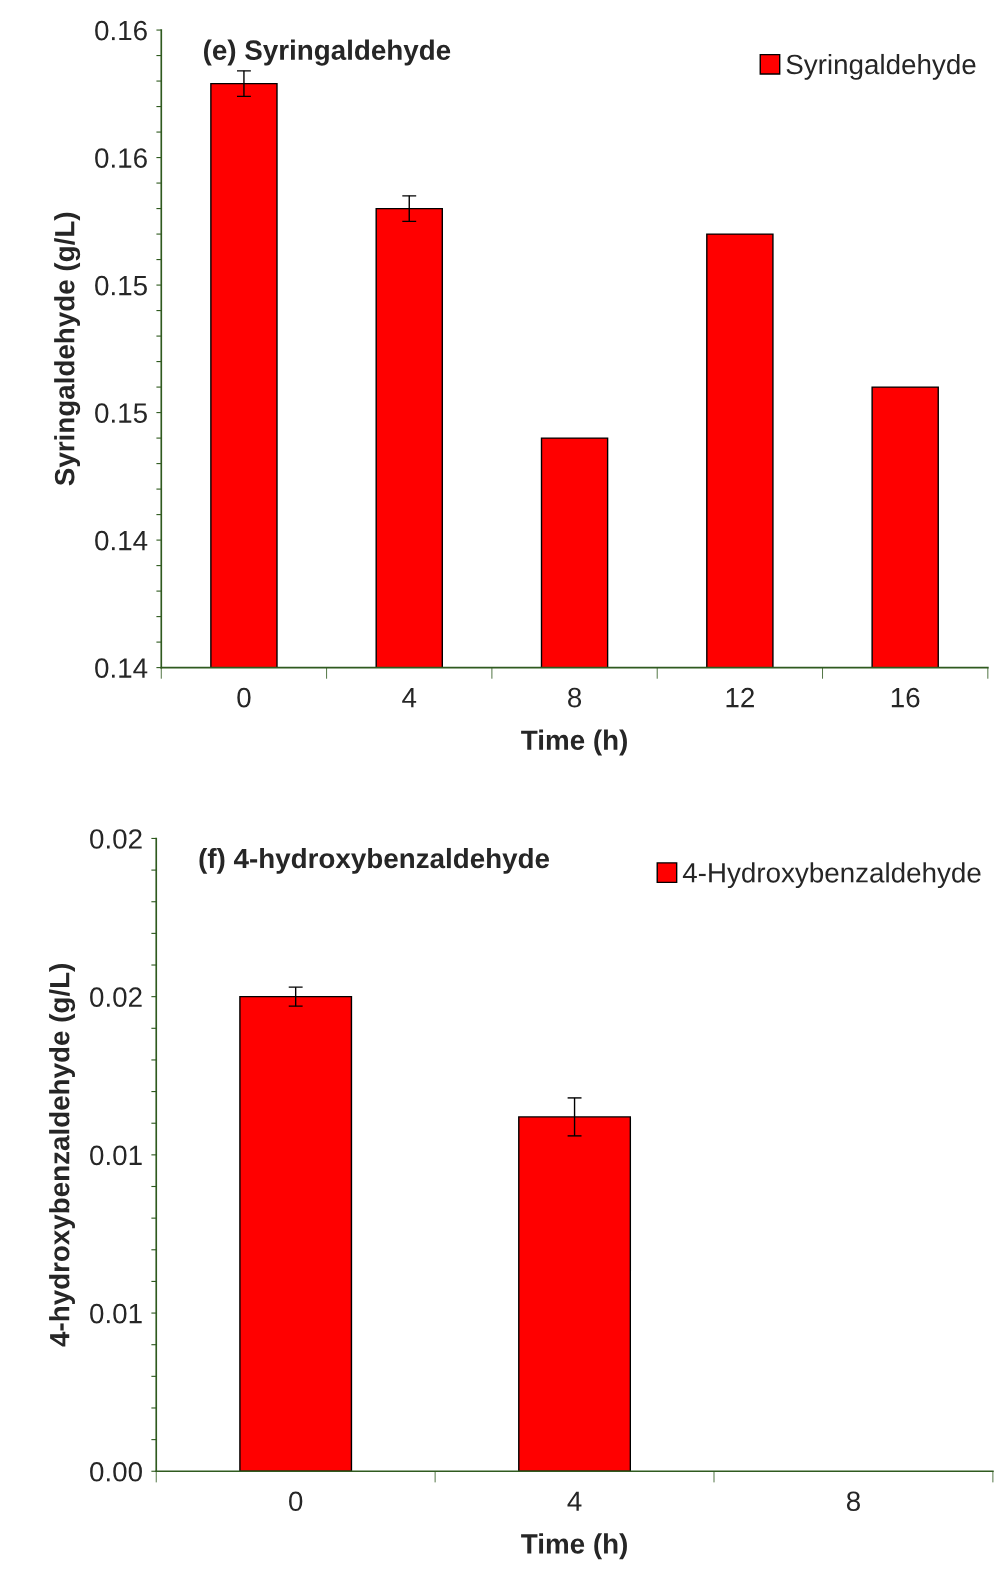 The width and height of the screenshot is (1008, 1582). Describe the element at coordinates (881, 66) in the screenshot. I see `legend-label: Syringaldehyde` at that location.